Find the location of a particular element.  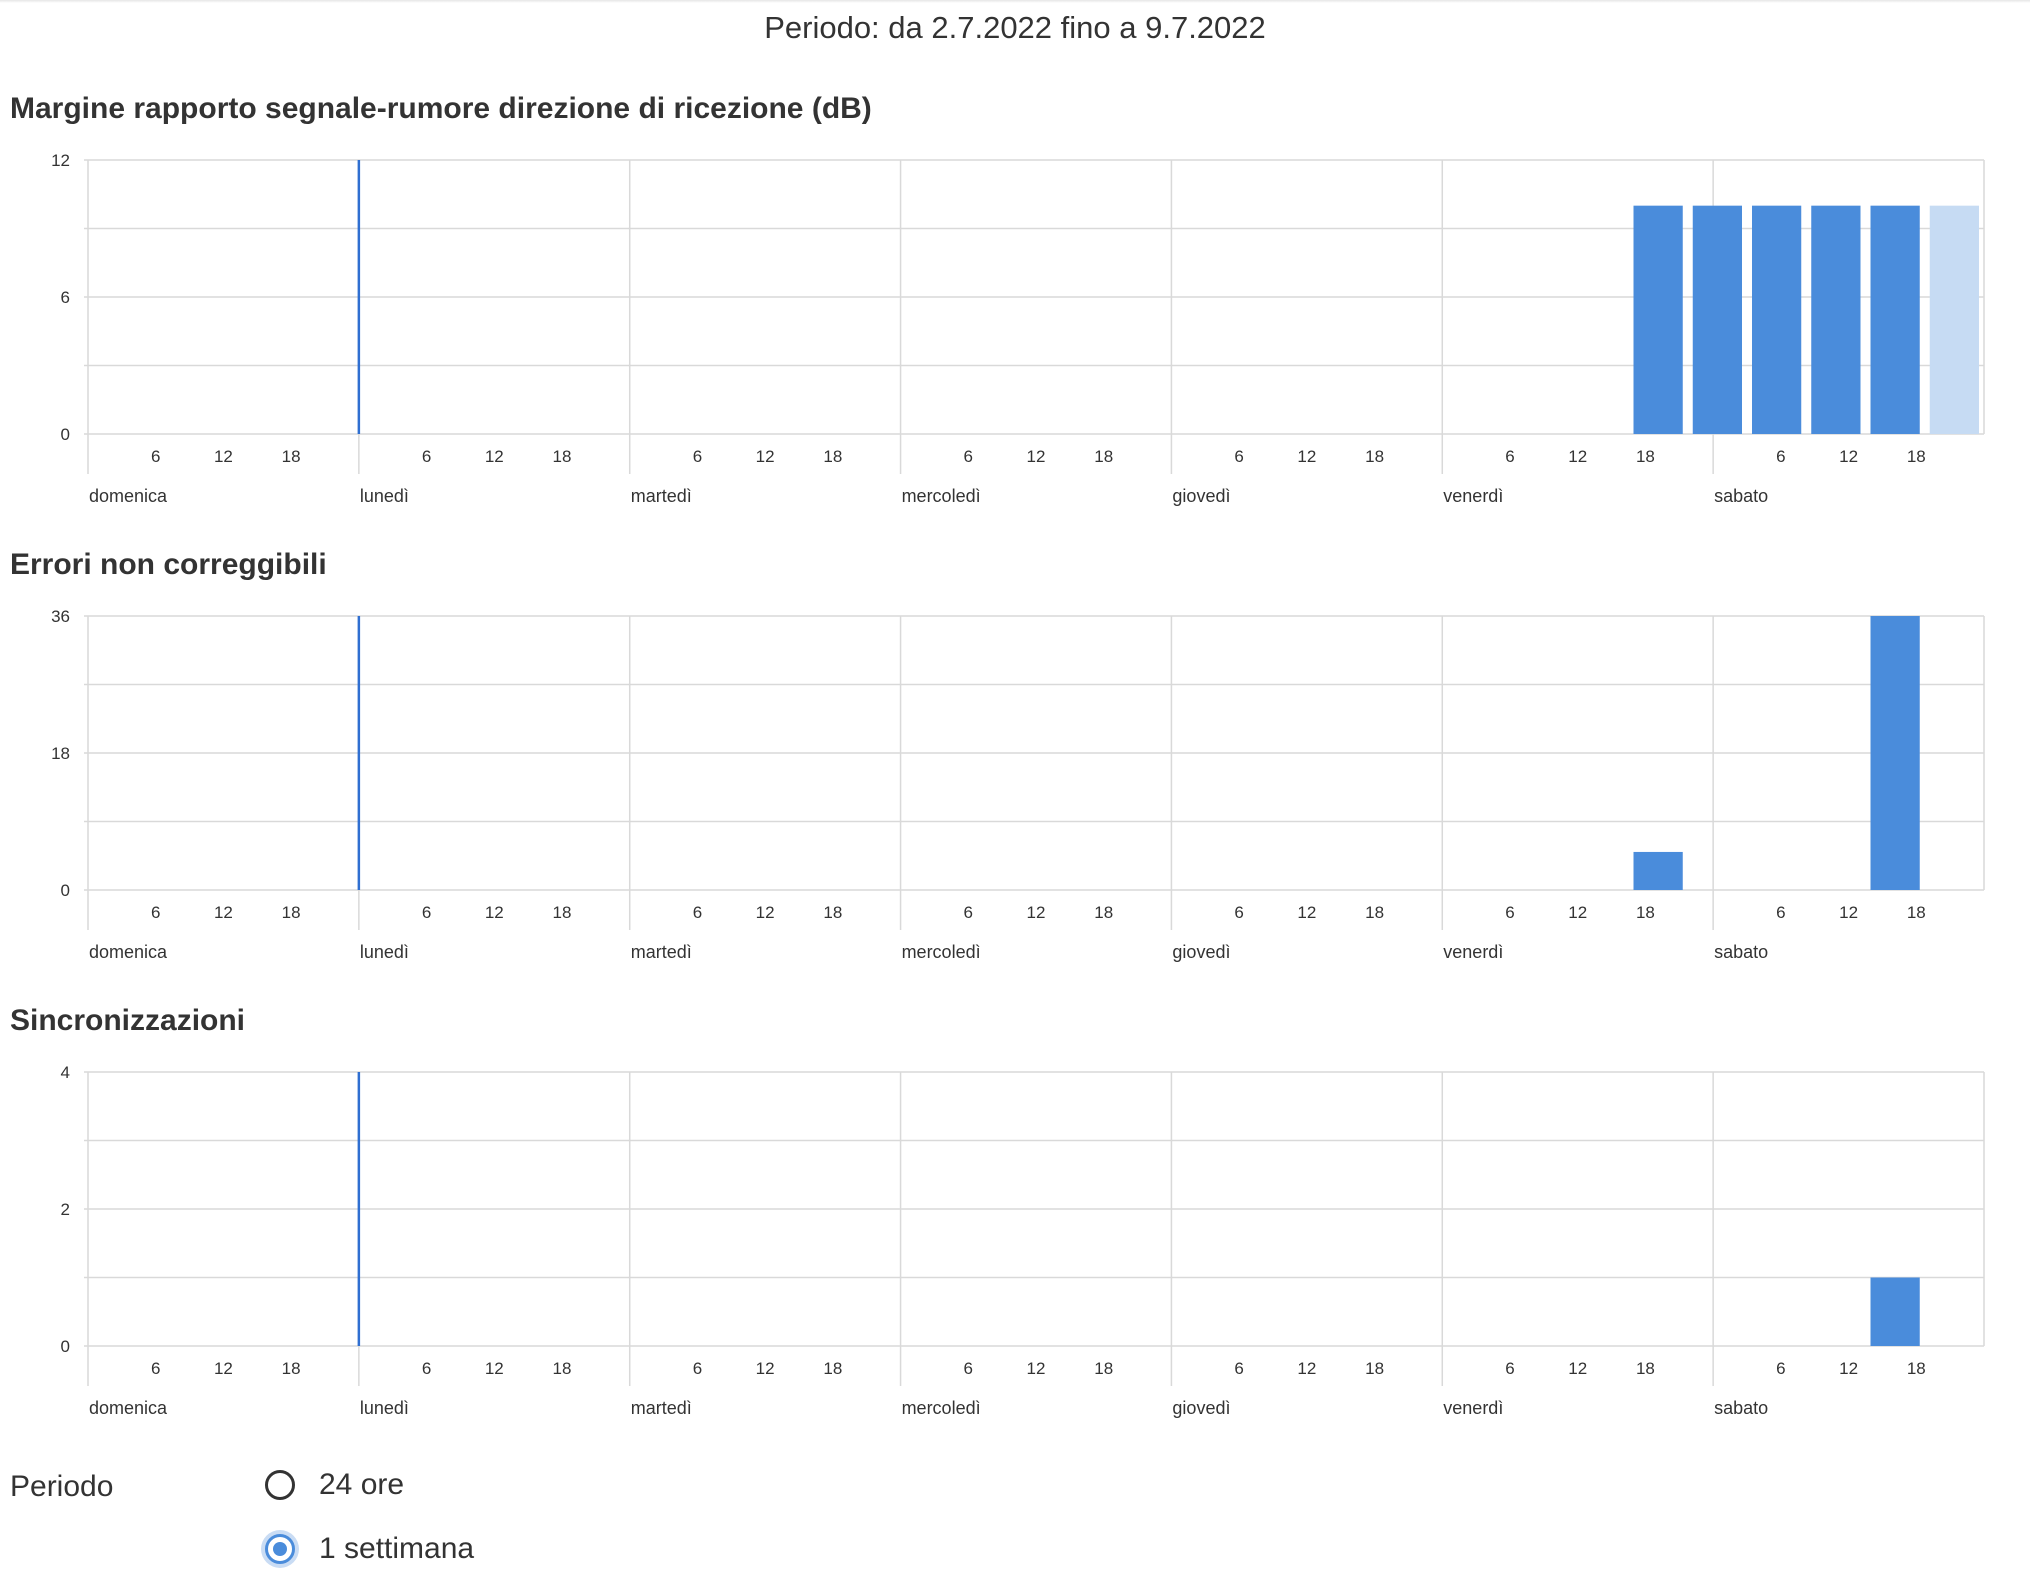

y-tick-label: 2 is located at coordinates (65, 1209).